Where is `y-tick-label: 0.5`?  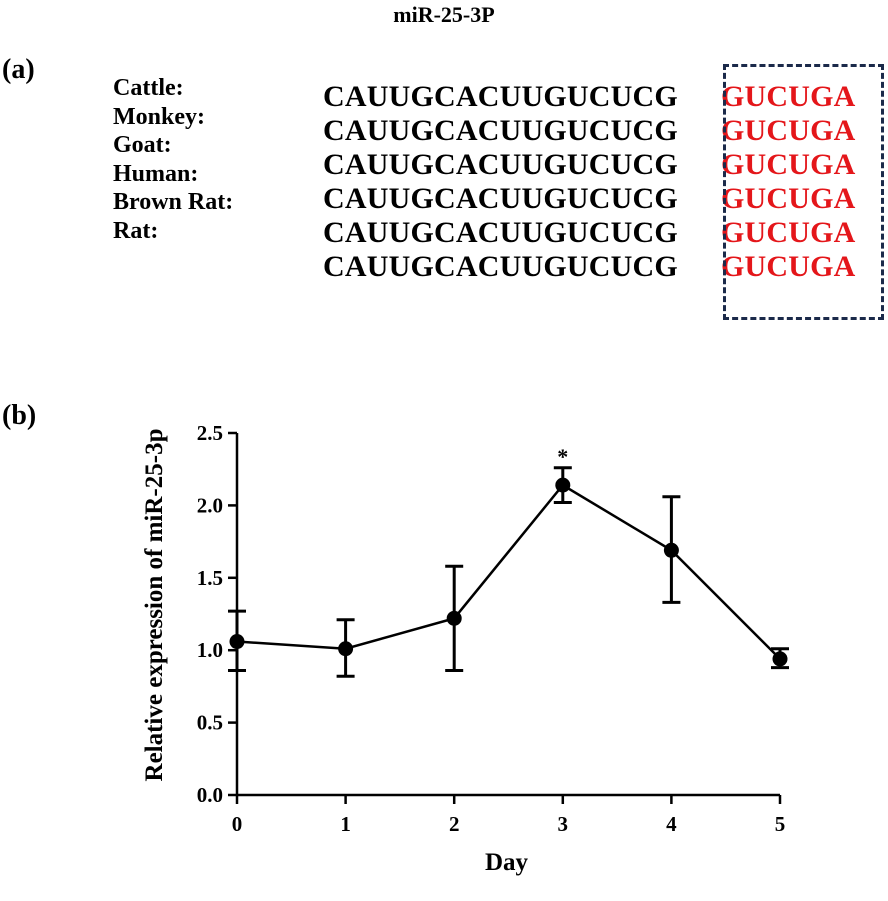 y-tick-label: 0.5 is located at coordinates (210, 723).